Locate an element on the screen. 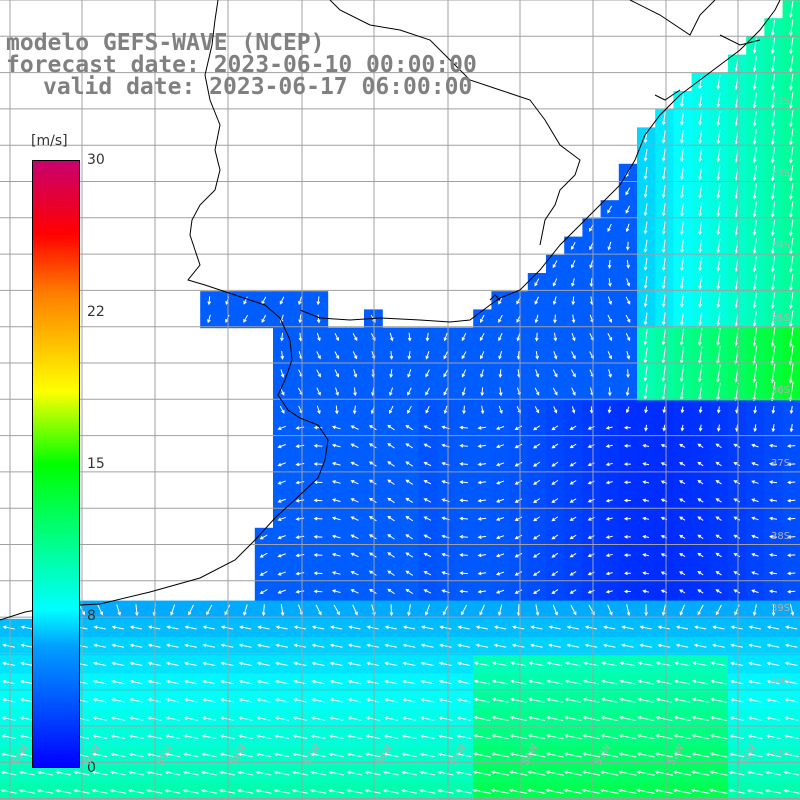  title-valid-date: valid date: 2023-06-17 06:00:00 is located at coordinates (258, 87).